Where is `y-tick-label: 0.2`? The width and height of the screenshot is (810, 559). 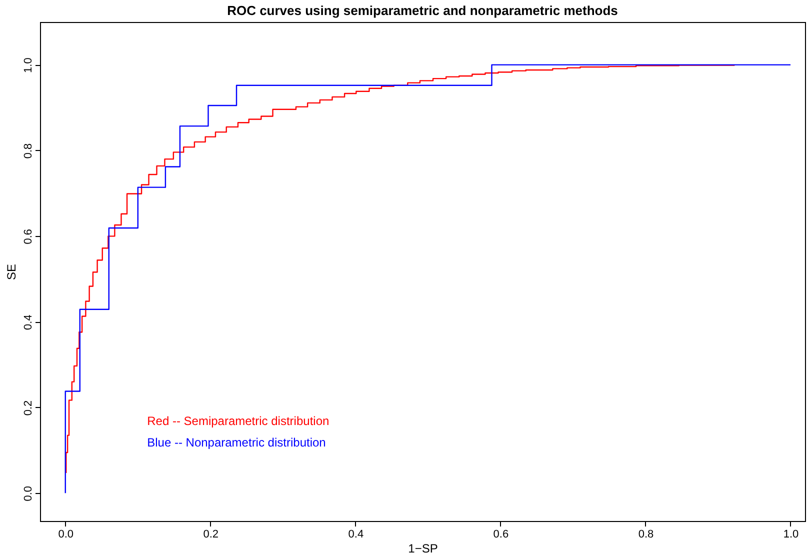 y-tick-label: 0.2 is located at coordinates (28, 408).